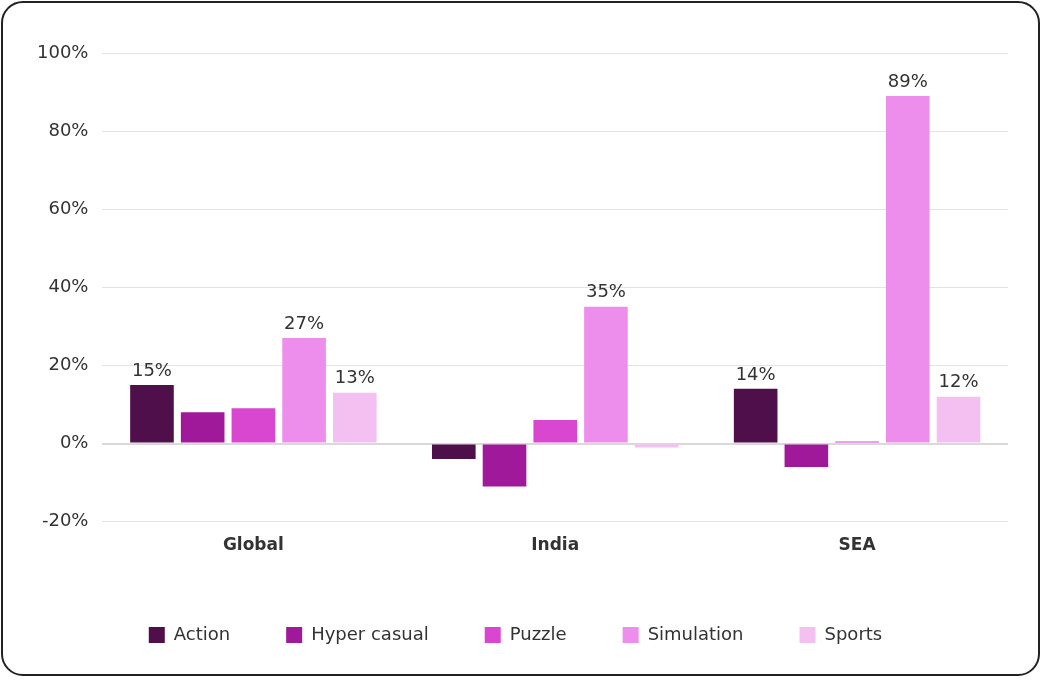 Image resolution: width=1045 pixels, height=681 pixels. I want to click on data-label: 89%, so click(907, 80).